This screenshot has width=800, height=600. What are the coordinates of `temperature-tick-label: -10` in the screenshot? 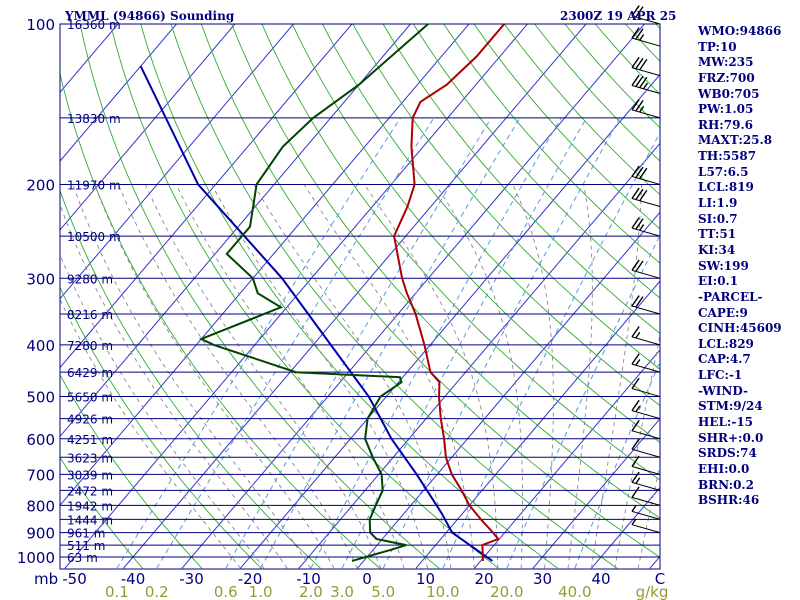 It's located at (308, 579).